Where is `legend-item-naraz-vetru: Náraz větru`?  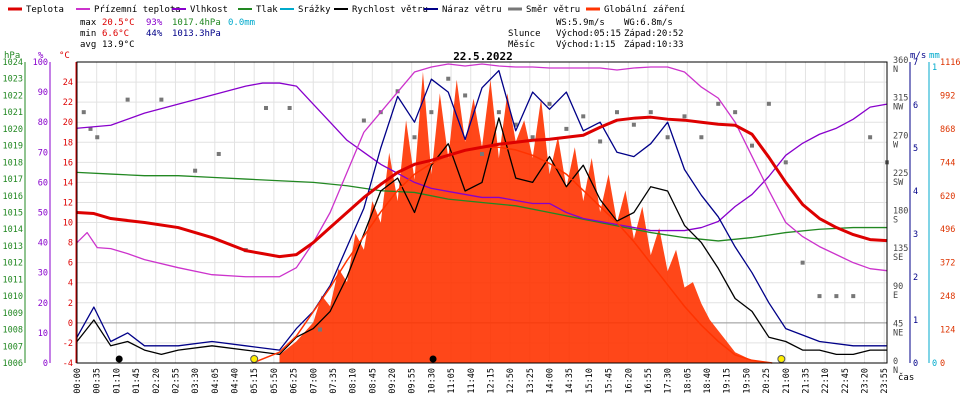 legend-item-naraz-vetru: Náraz větru is located at coordinates (463, 10).